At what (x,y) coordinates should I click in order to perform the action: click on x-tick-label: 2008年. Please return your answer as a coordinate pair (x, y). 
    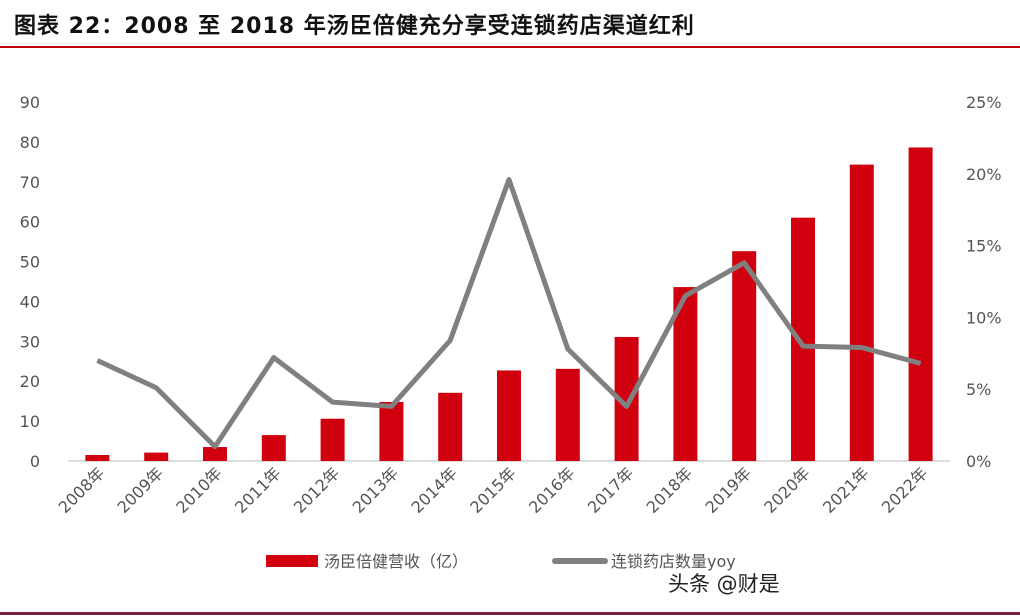
    Looking at the image, I should click on (82, 490).